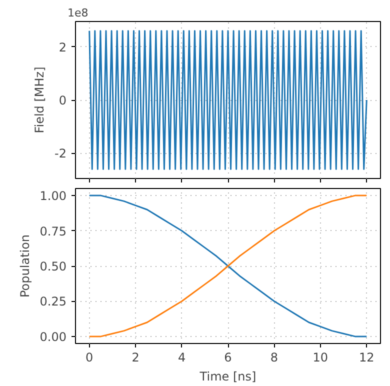 The image size is (390, 386). What do you see at coordinates (274, 357) in the screenshot?
I see `x-tick-label: 8` at bounding box center [274, 357].